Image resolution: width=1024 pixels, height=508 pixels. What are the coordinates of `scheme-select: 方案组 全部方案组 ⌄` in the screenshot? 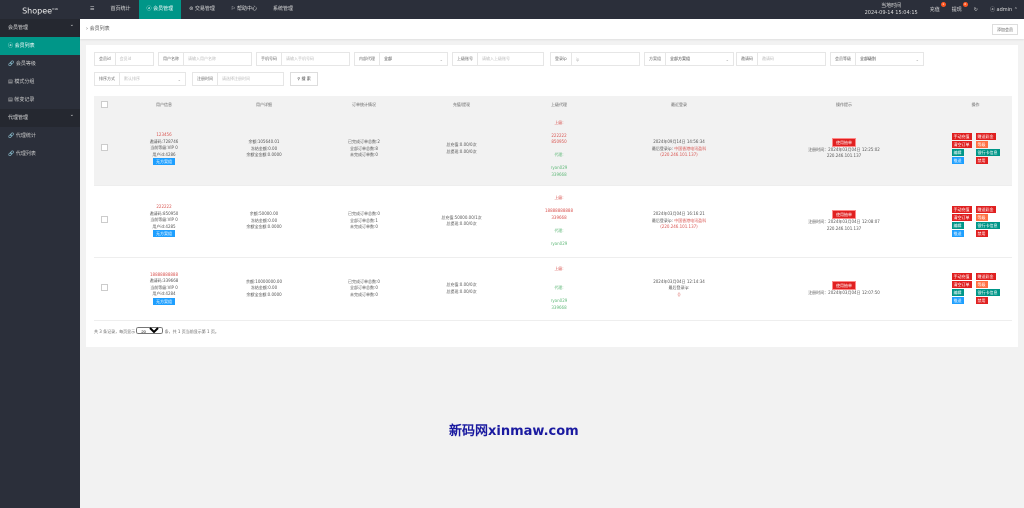 It's located at (689, 59).